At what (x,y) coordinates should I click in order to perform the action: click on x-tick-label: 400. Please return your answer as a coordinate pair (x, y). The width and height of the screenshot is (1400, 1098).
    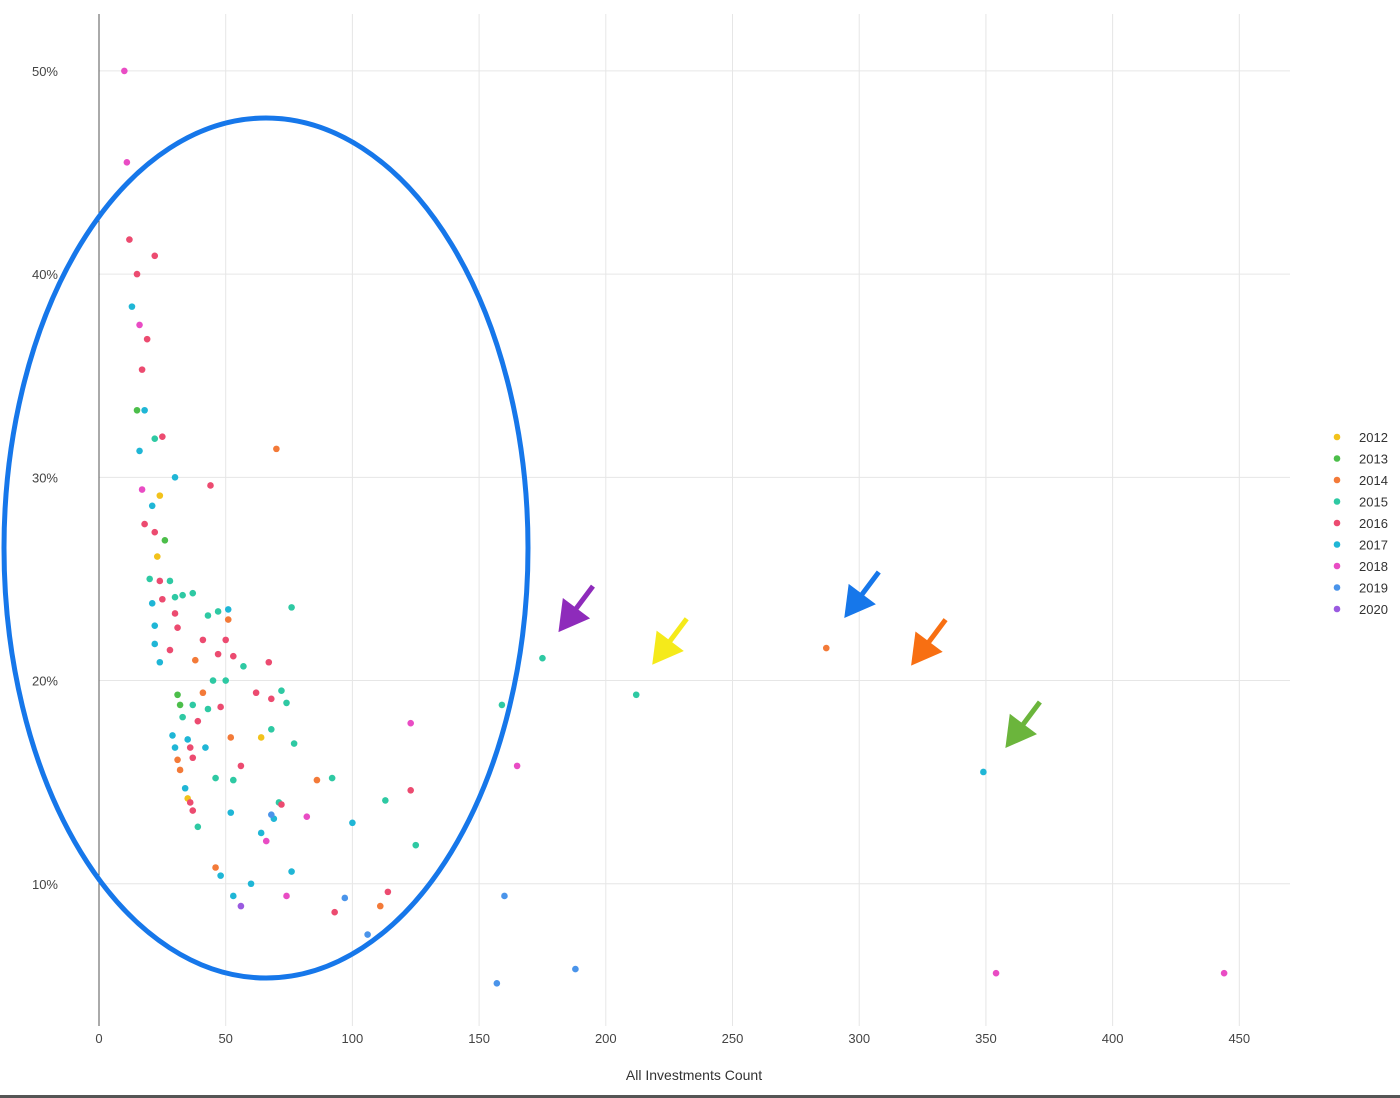
    Looking at the image, I should click on (1113, 1038).